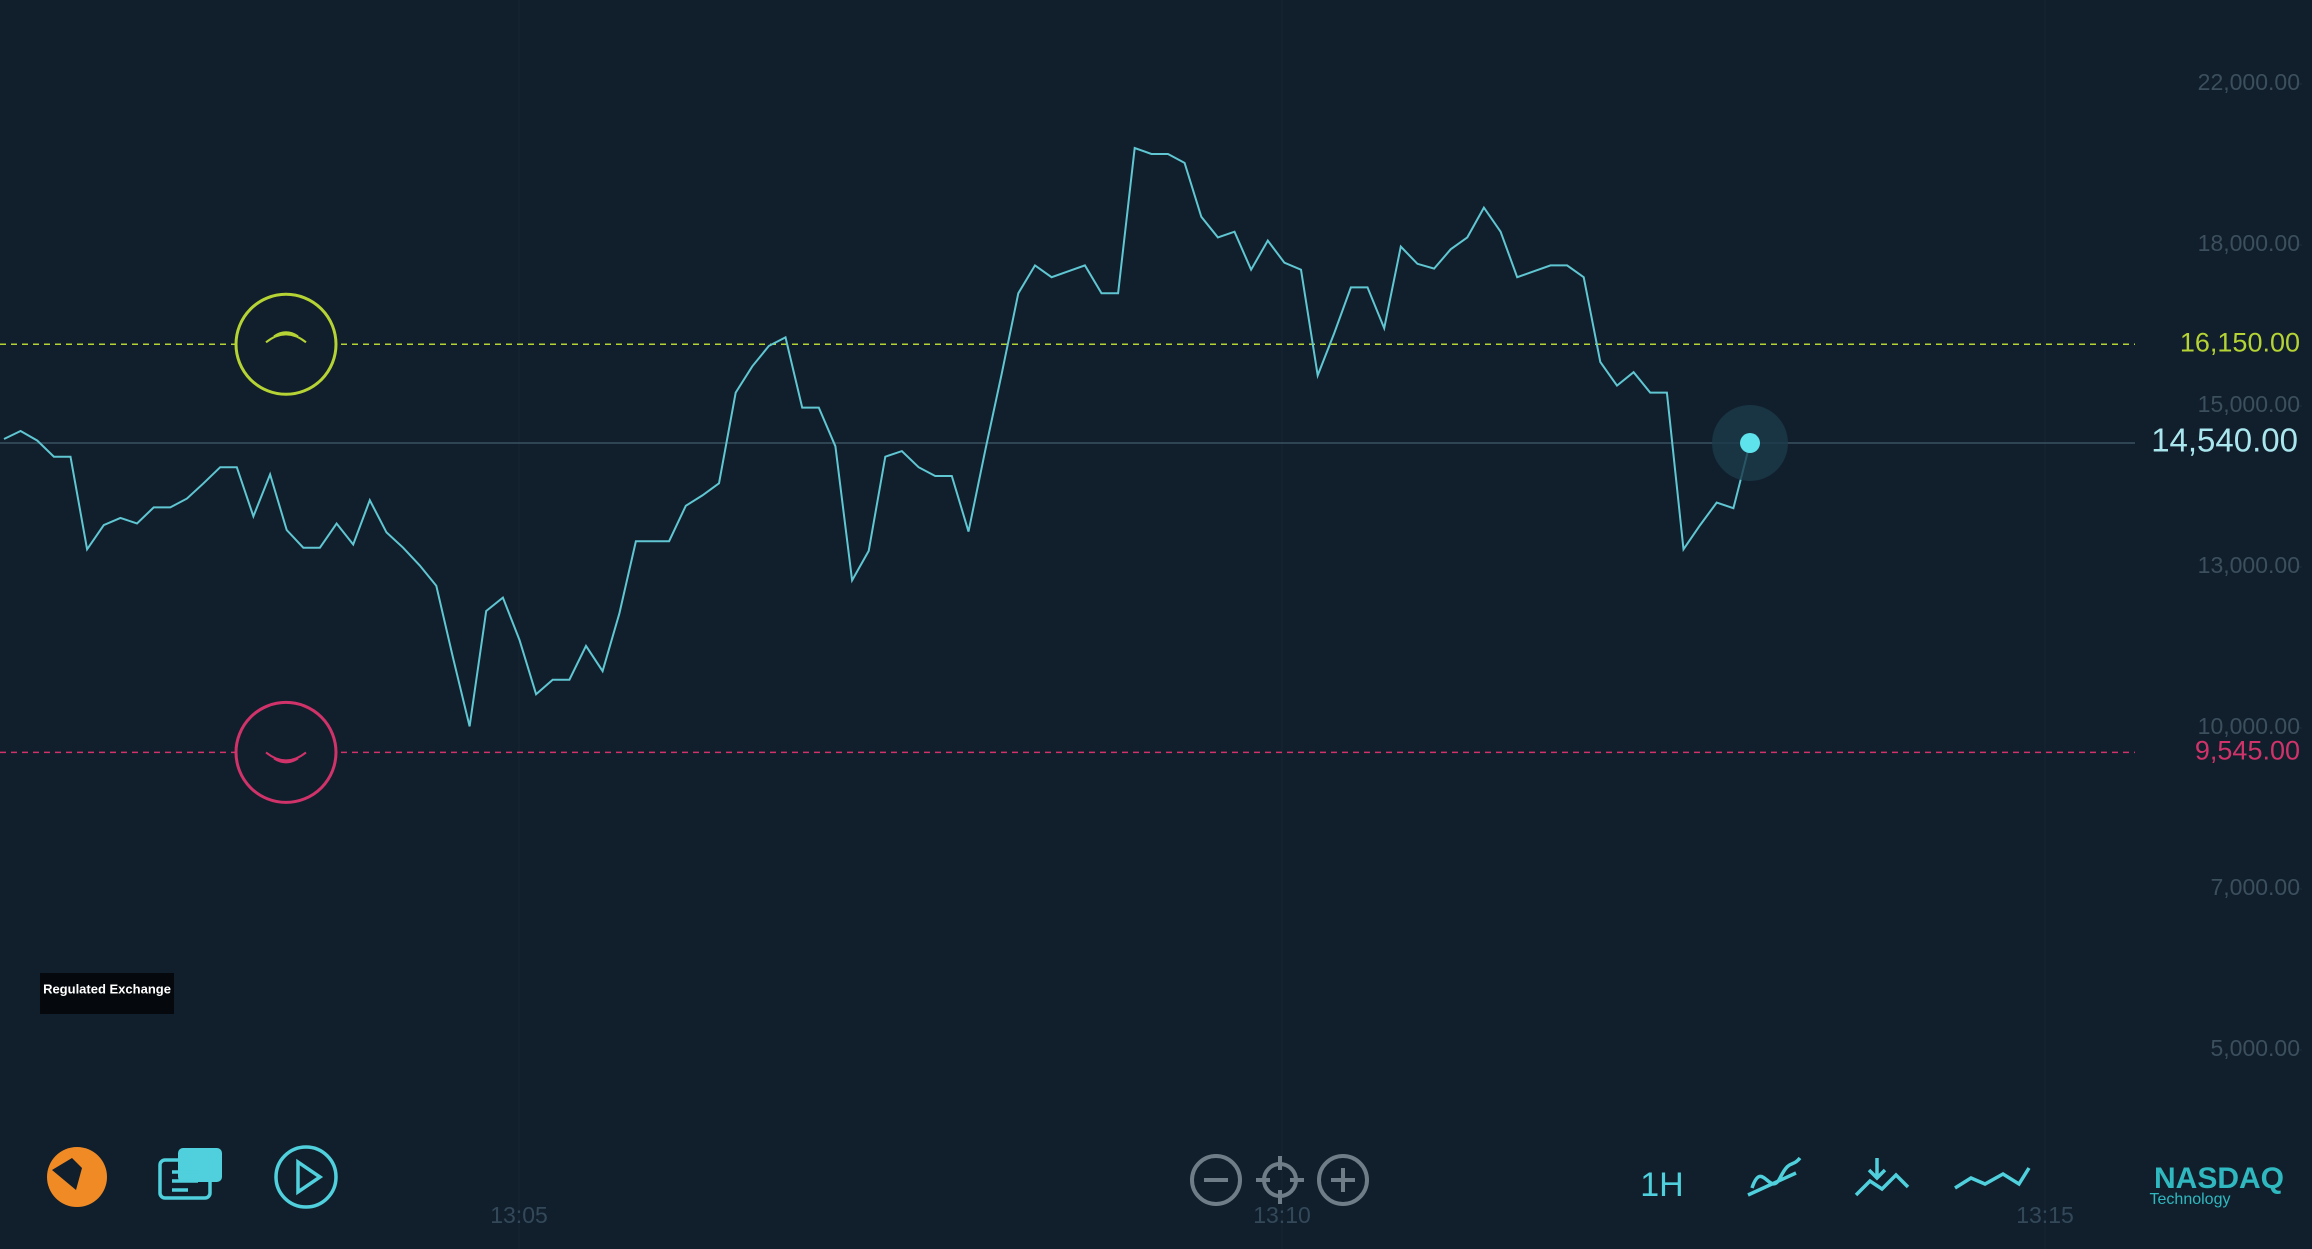 The height and width of the screenshot is (1249, 2312). What do you see at coordinates (2249, 726) in the screenshot?
I see `y-tick-label: 10,000.00` at bounding box center [2249, 726].